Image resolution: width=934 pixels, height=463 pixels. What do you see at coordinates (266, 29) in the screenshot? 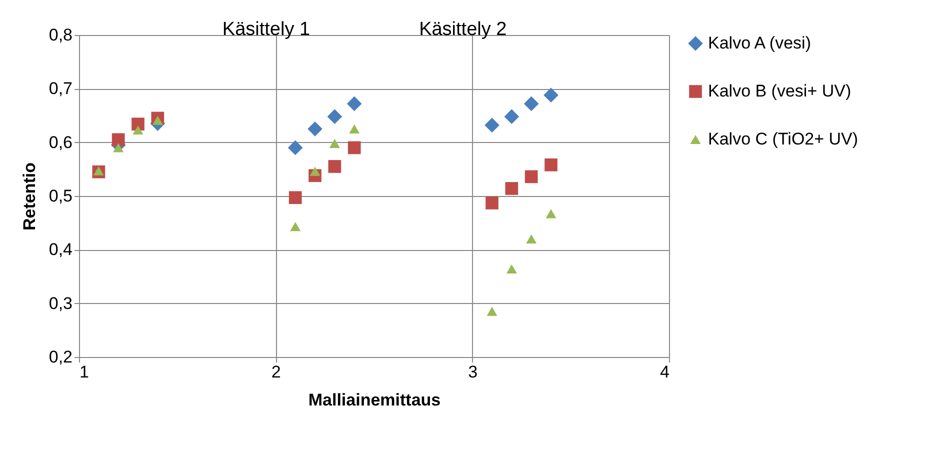
I see `annotation: Käsittely 1` at bounding box center [266, 29].